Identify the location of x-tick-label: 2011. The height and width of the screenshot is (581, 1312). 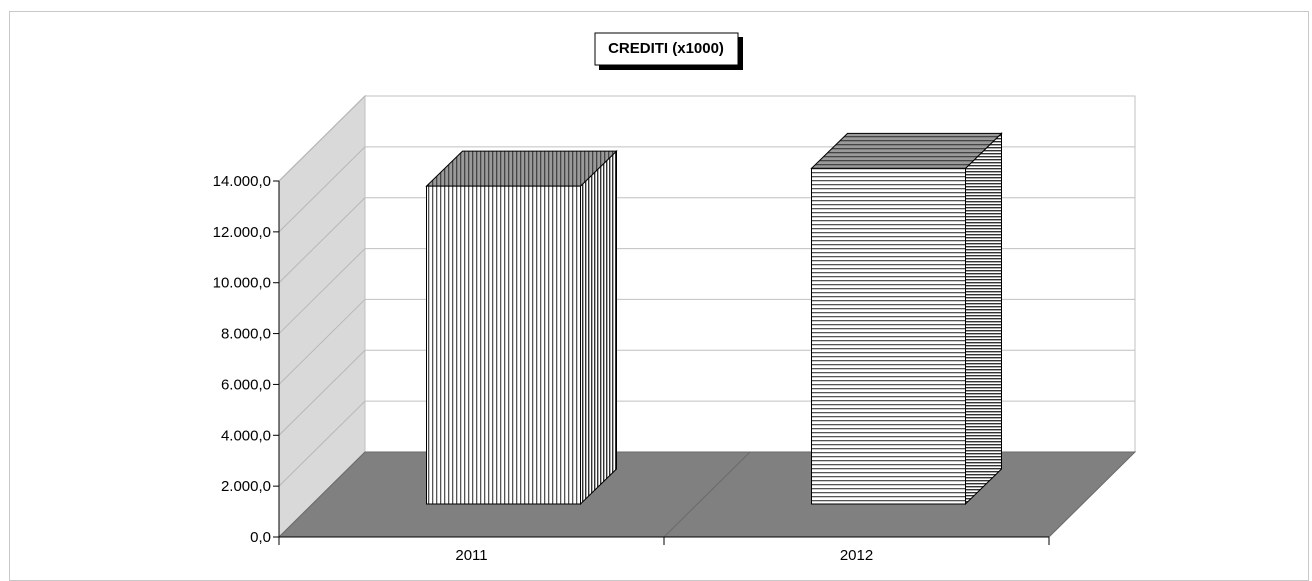
(471, 555).